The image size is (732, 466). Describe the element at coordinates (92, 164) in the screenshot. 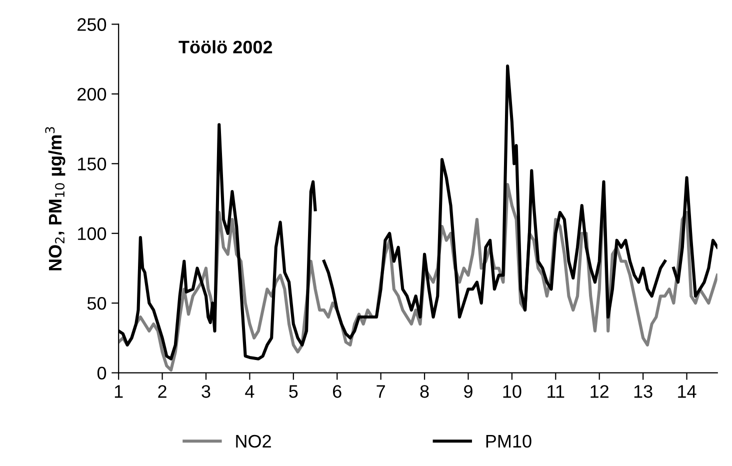

I see `y-tick-label: 150` at that location.